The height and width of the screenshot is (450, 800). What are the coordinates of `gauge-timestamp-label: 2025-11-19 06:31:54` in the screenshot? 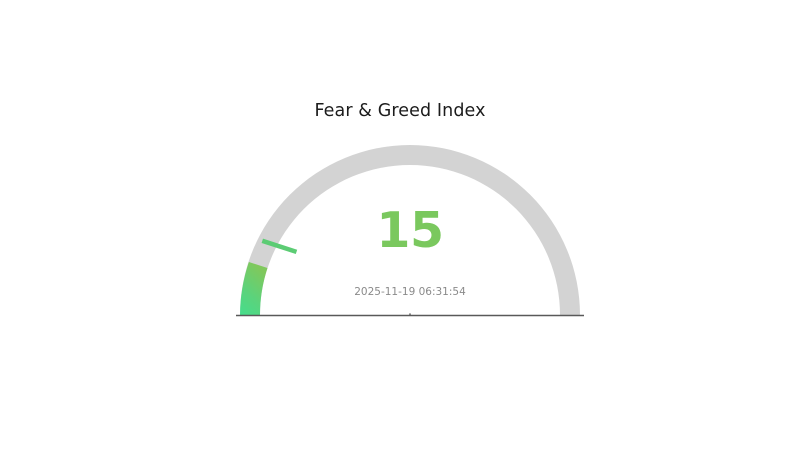 It's located at (410, 292).